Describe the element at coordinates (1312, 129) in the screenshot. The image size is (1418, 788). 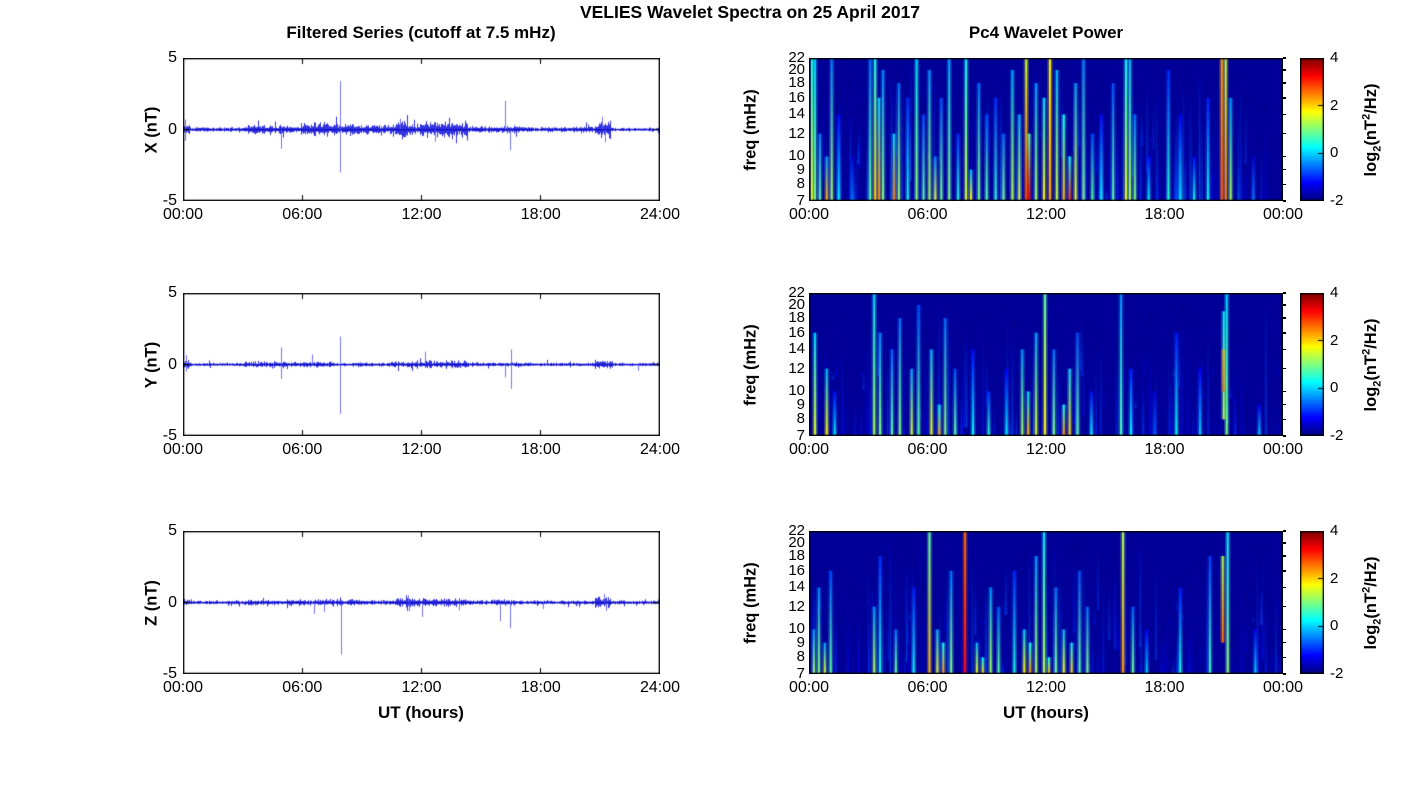
I see `x-colorbar` at that location.